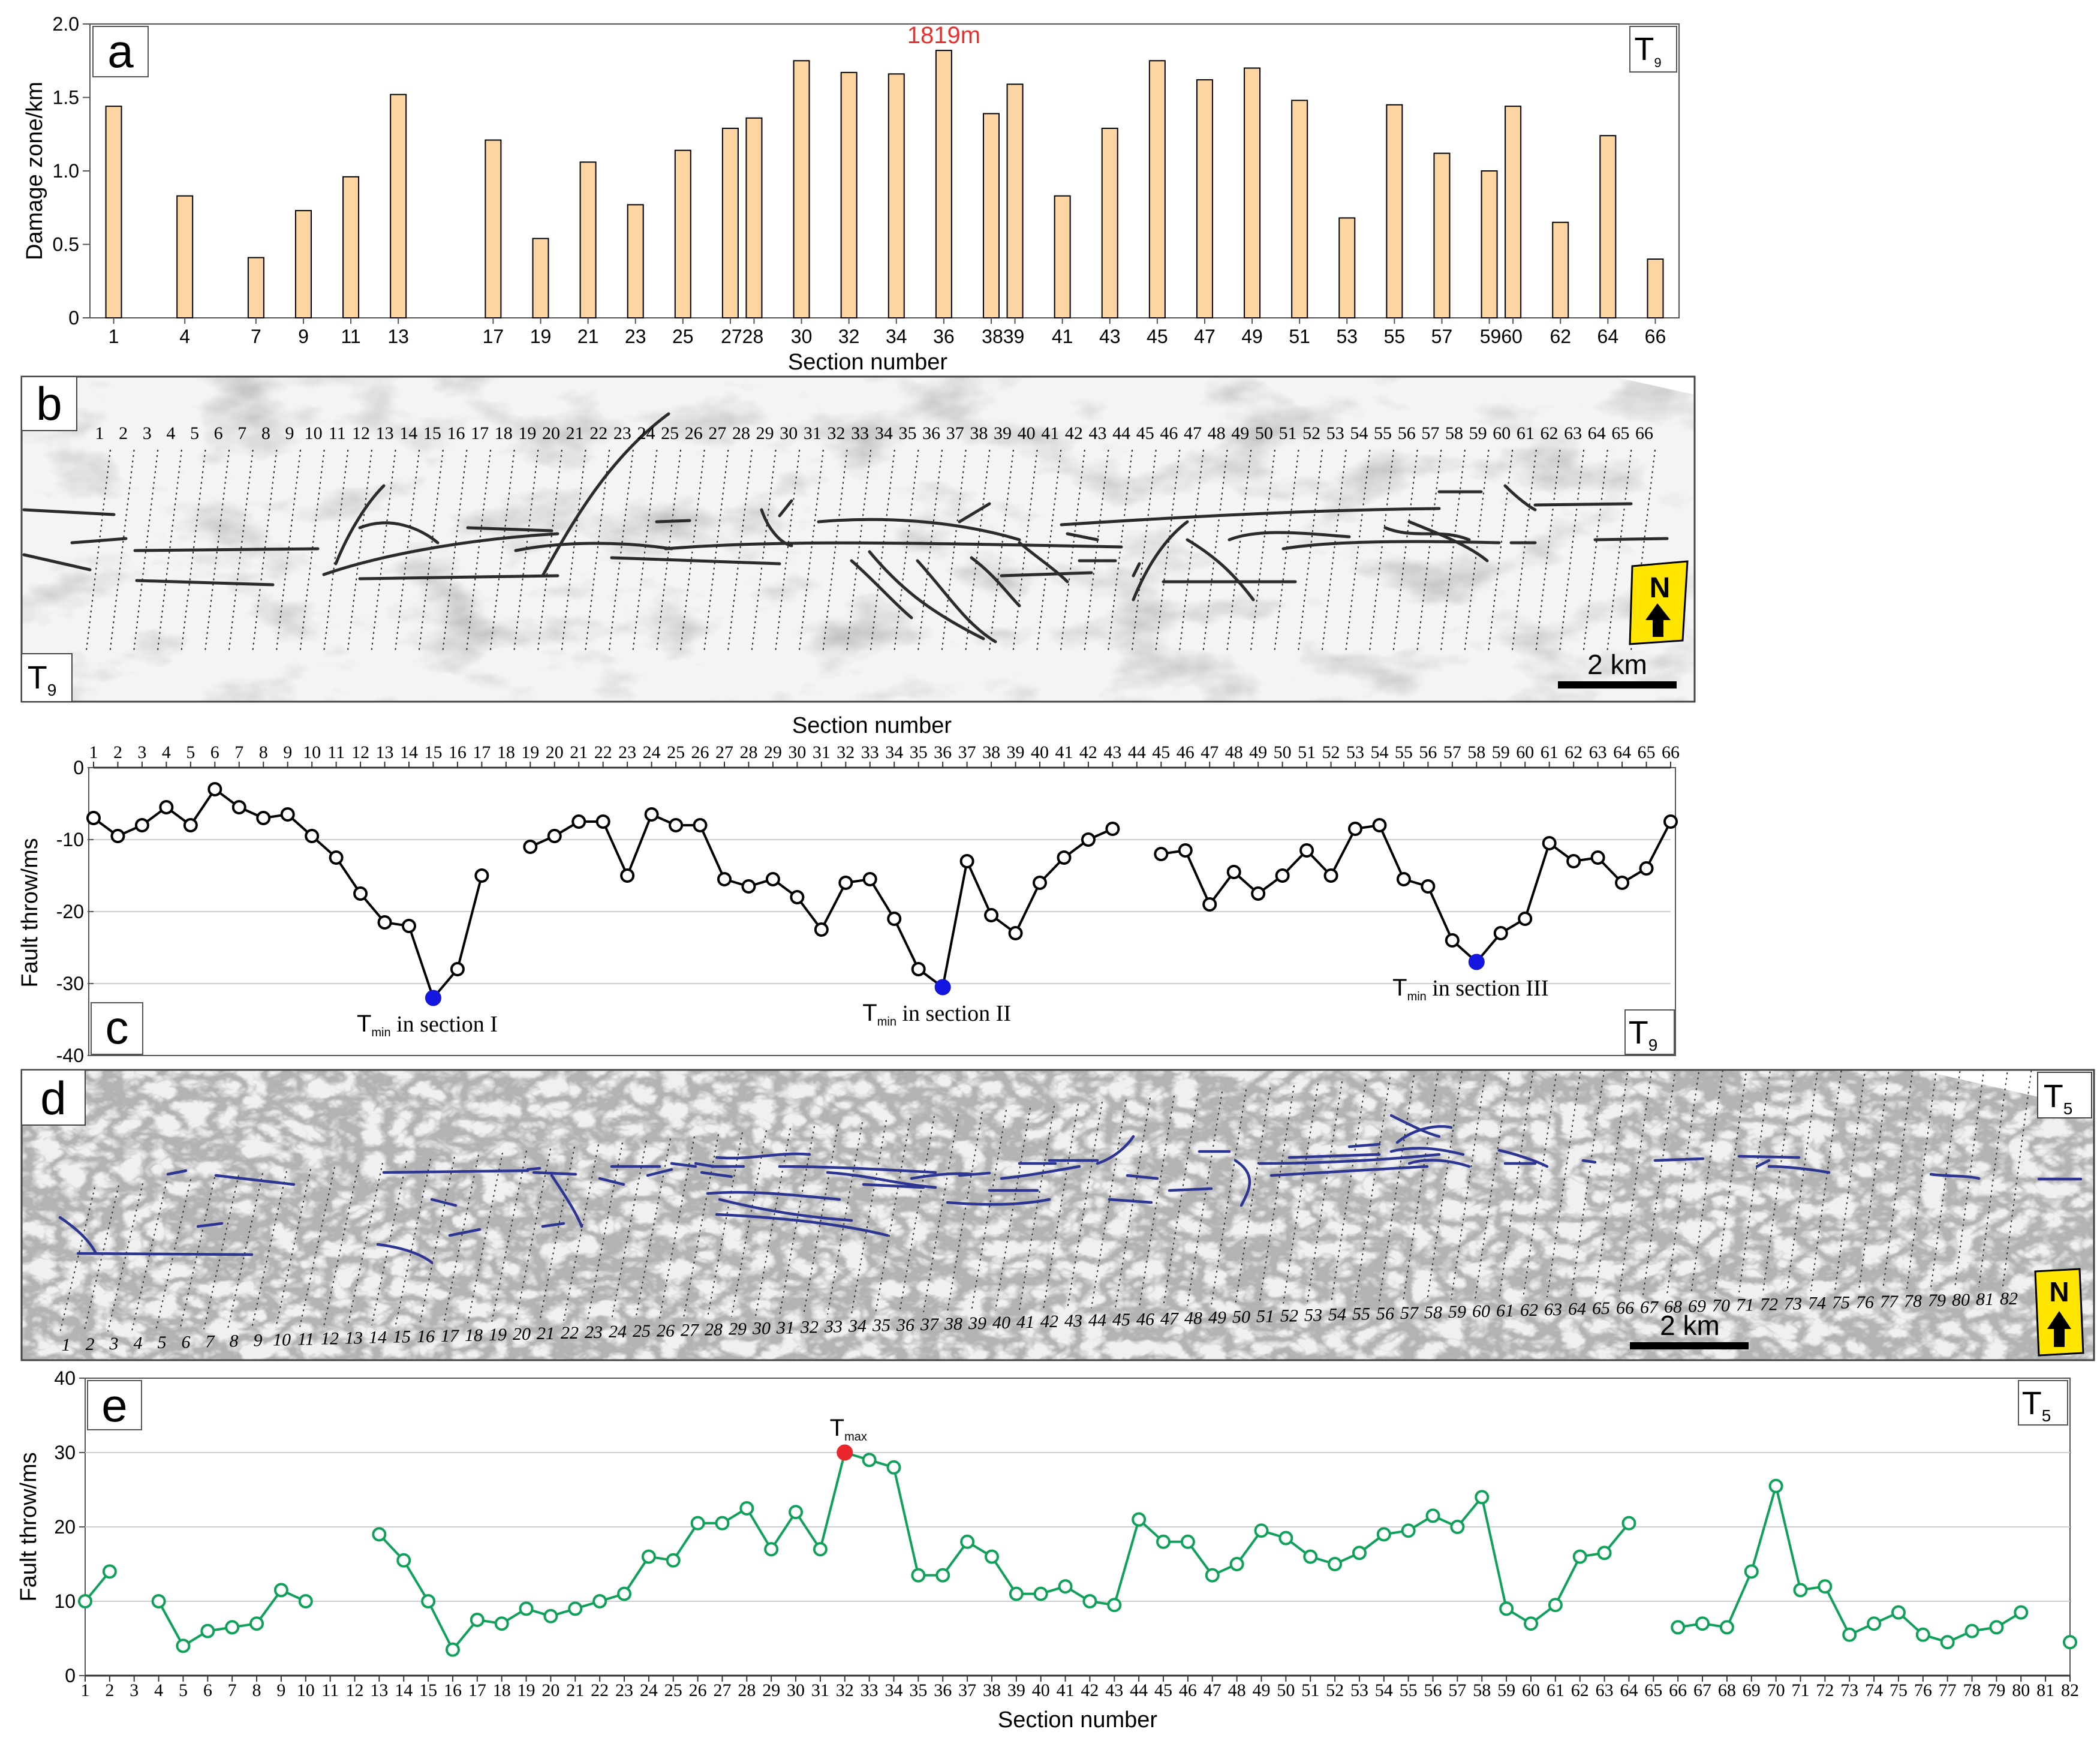  I want to click on e-x-tick-label: 19, so click(526, 1690).